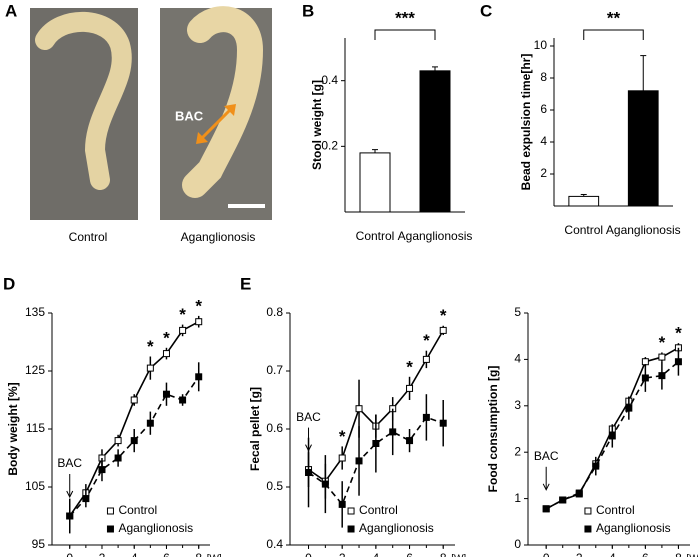  Describe the element at coordinates (35, 370) in the screenshot. I see `y-tick-label: 125` at that location.